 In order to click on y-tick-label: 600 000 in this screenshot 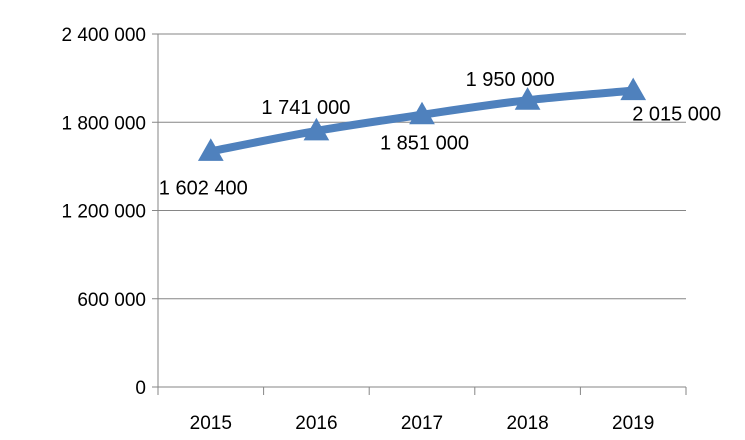, I will do `click(111, 300)`.